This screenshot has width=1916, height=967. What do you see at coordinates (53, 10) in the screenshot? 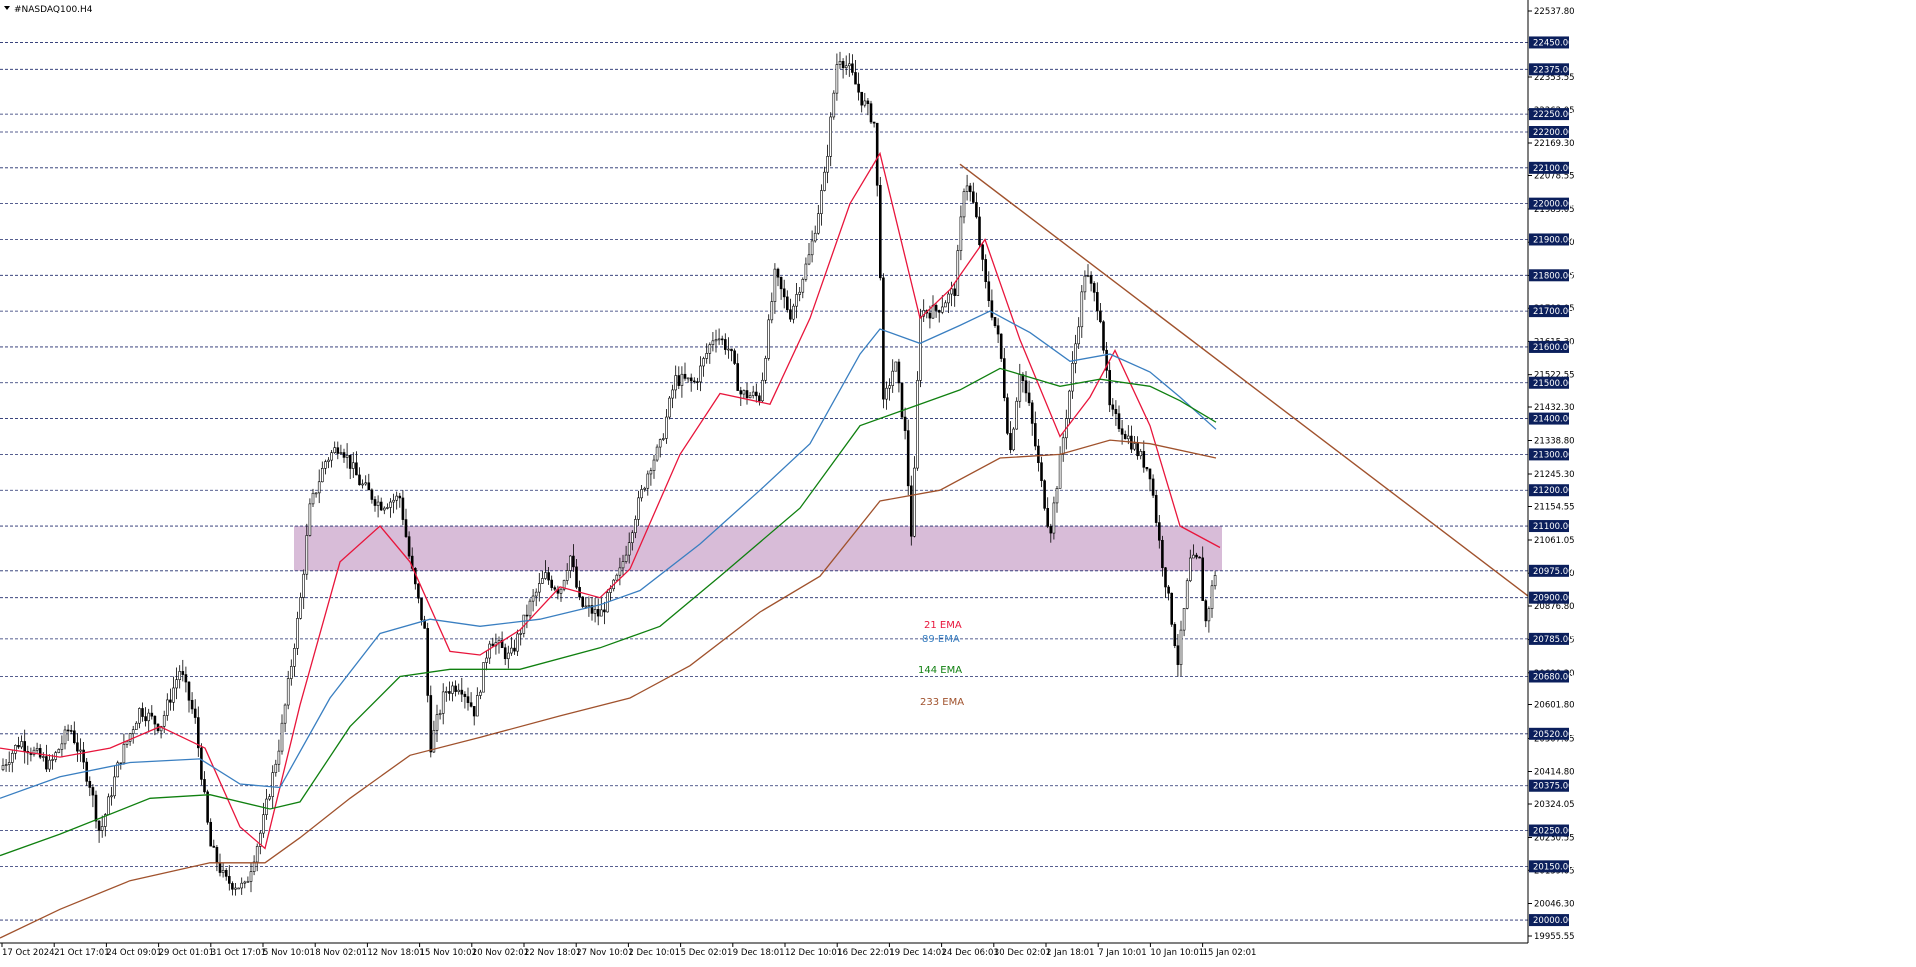
I see `symbol-title: #NASDAQ100.H4` at bounding box center [53, 10].